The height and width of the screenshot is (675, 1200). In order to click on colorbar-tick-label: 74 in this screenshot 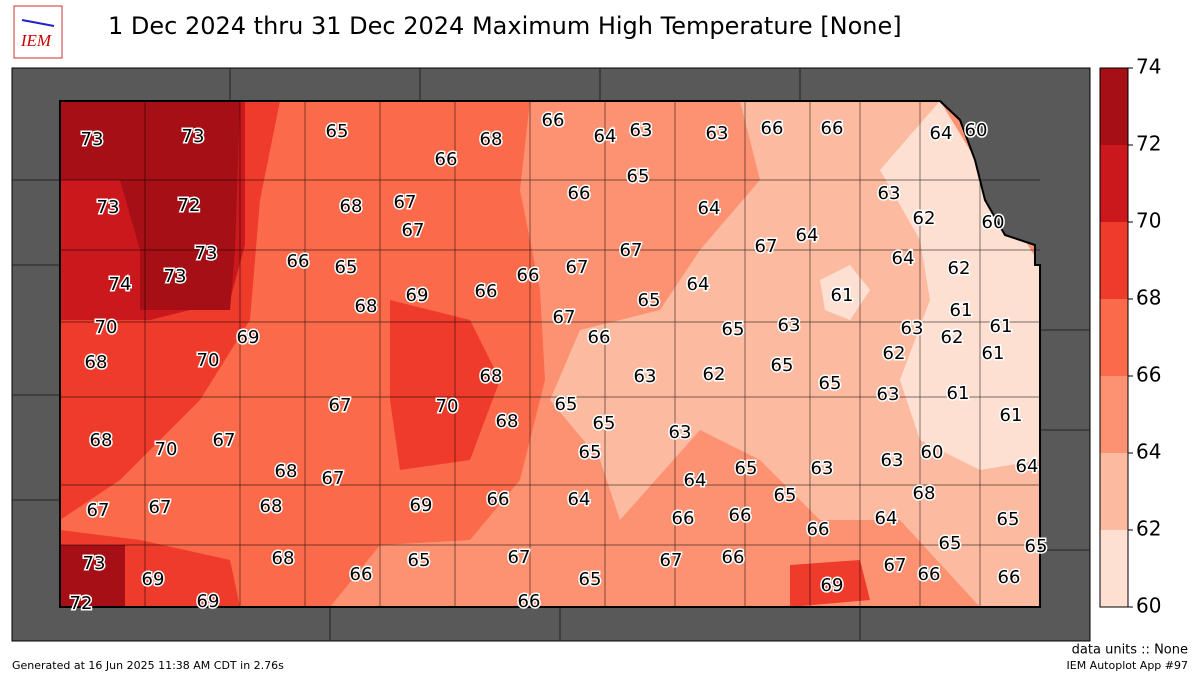, I will do `click(1148, 67)`.